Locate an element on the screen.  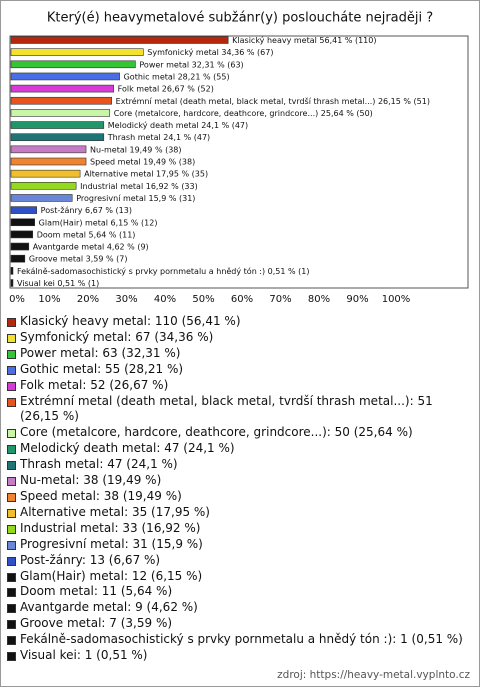
x-tick-label: 10% is located at coordinates (49, 299).